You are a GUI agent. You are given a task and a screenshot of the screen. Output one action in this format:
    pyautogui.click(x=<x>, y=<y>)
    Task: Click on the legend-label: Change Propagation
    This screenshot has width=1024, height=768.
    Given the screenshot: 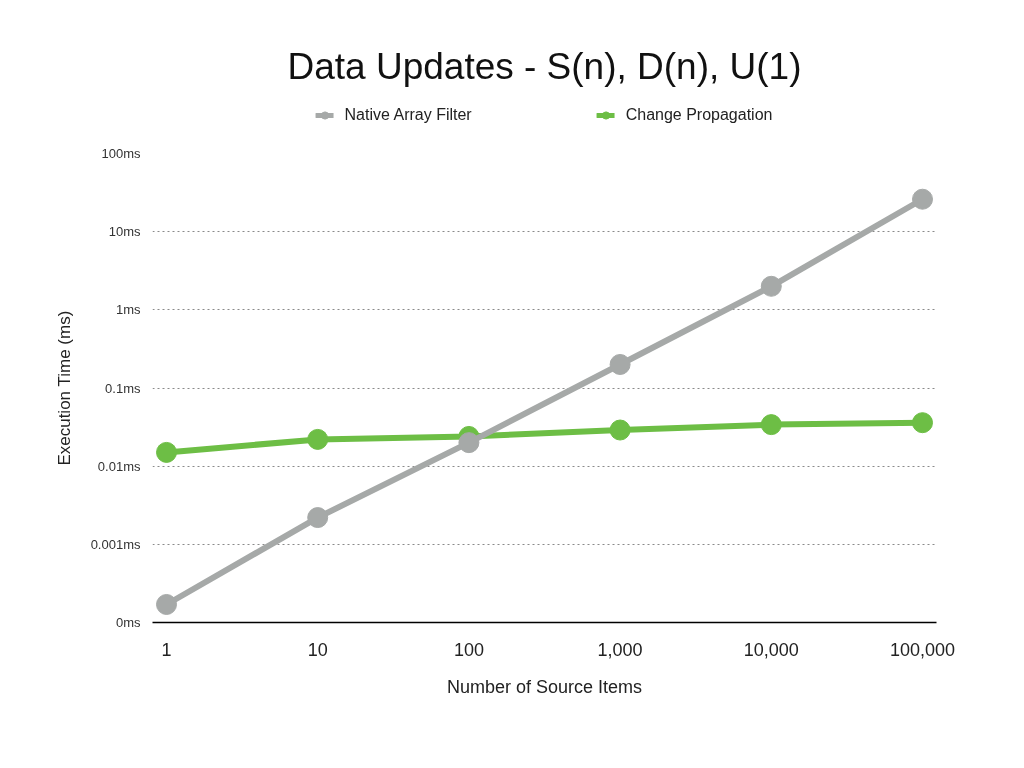 What is the action you would take?
    pyautogui.click(x=699, y=114)
    